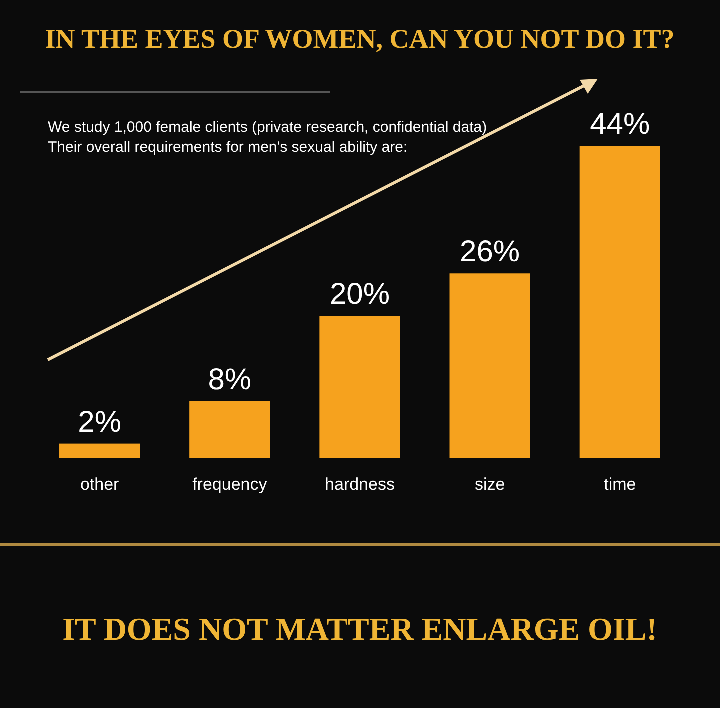 The width and height of the screenshot is (720, 708). Describe the element at coordinates (360, 39) in the screenshot. I see `chart-title: IN THE EYES OF WOMEN, CAN YOU NOT DO IT?` at that location.